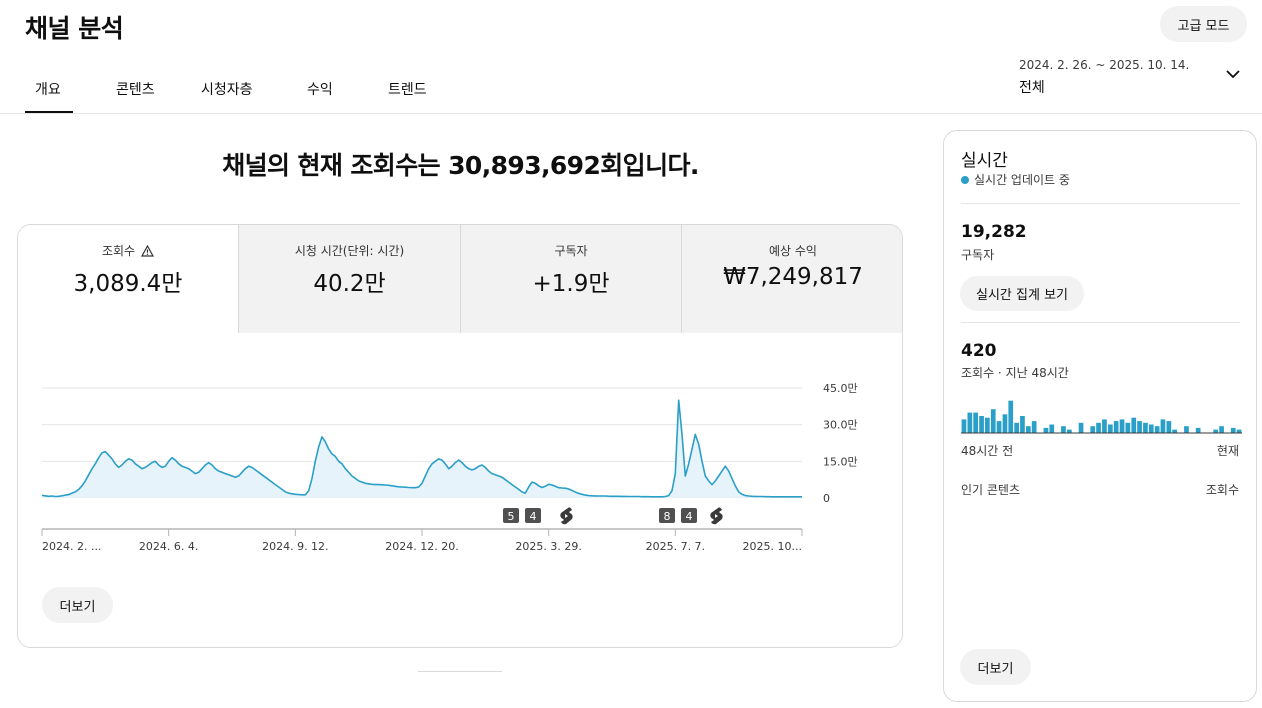 This screenshot has height=708, width=1262. Describe the element at coordinates (965, 179) in the screenshot. I see `live-dot-icon` at that location.